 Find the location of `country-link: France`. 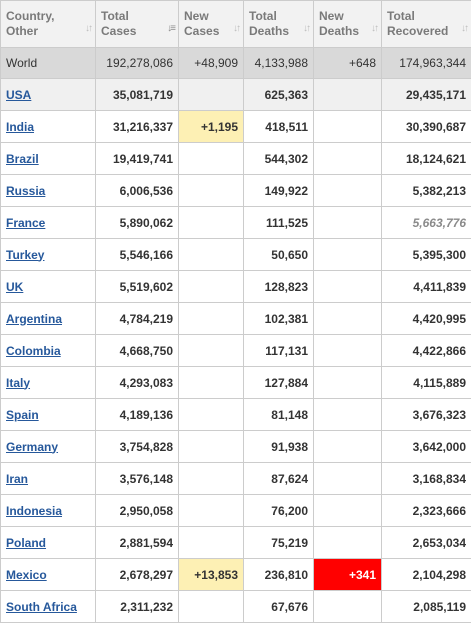

country-link: France is located at coordinates (25, 223).